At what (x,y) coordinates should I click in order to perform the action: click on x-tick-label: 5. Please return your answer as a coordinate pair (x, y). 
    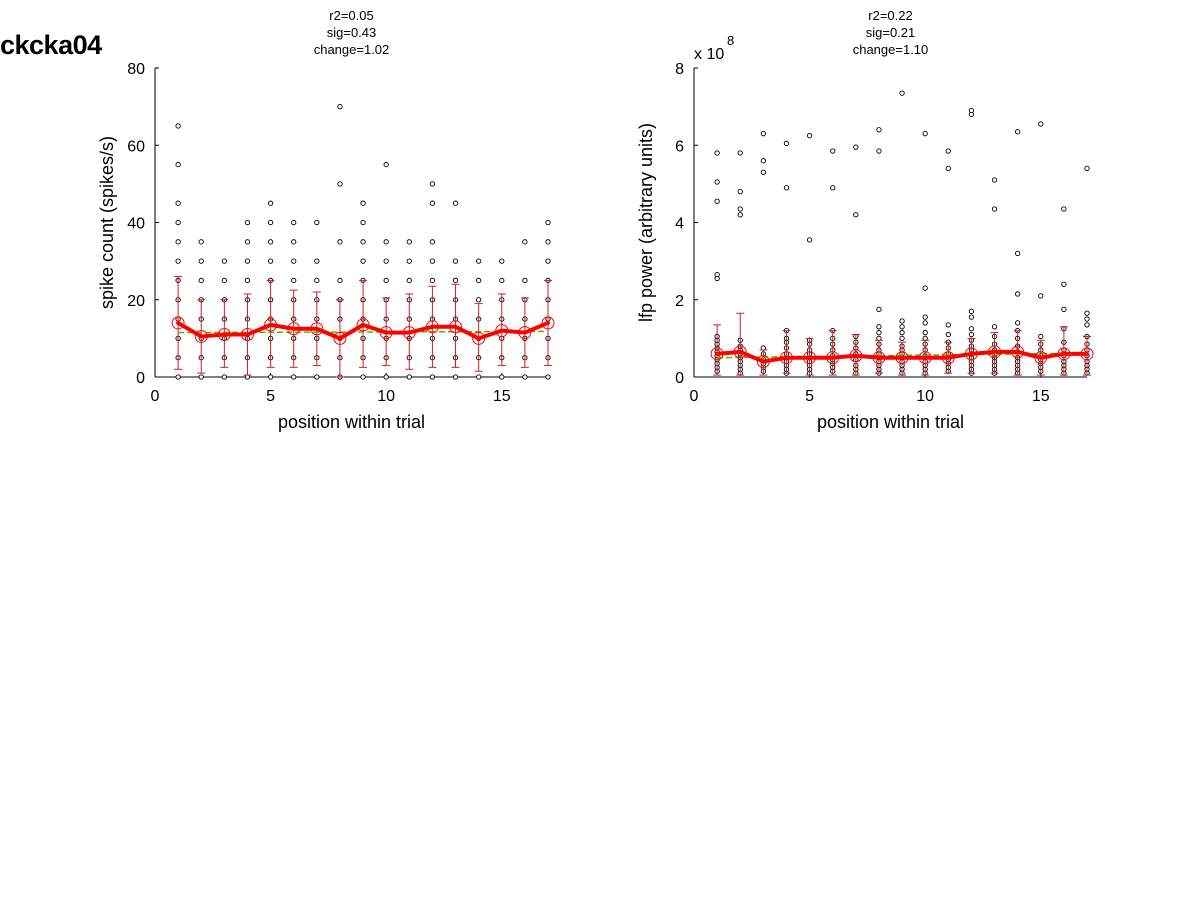
    Looking at the image, I should click on (270, 396).